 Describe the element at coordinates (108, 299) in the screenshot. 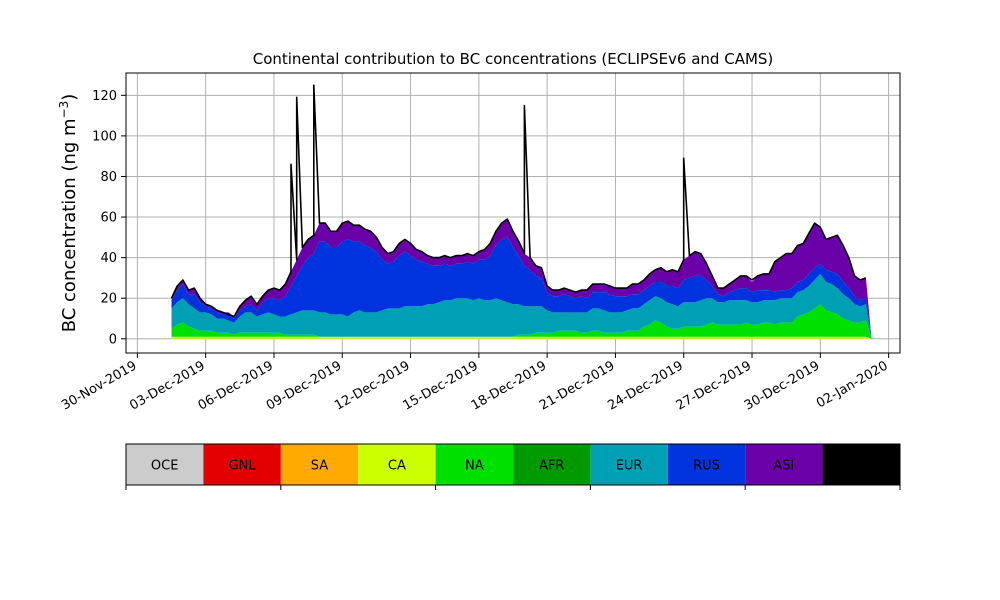

I see `y-tick-label: 20` at that location.